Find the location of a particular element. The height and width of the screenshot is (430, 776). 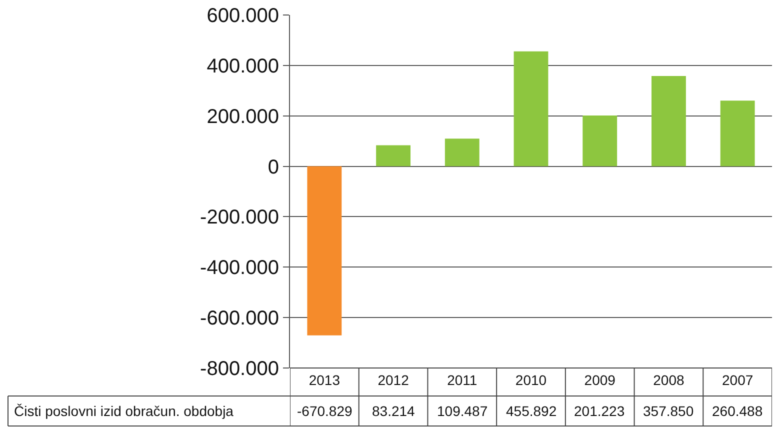

text: Čisti poslovni izid obračun. obdobja is located at coordinates (124, 411).